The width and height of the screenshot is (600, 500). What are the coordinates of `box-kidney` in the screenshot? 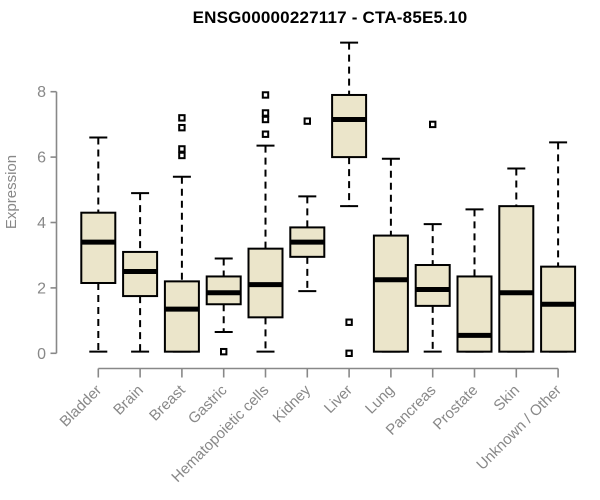 It's located at (307, 205).